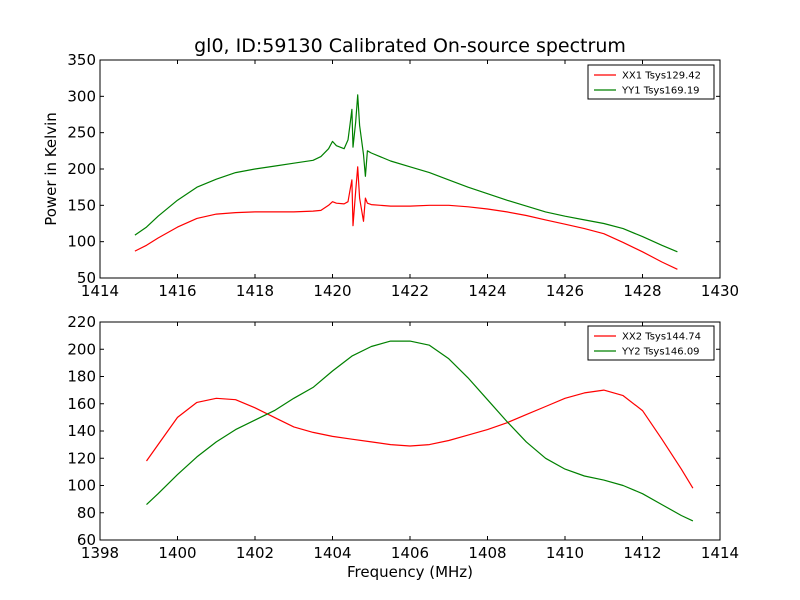 The height and width of the screenshot is (600, 800). I want to click on y-tick-label: 150, so click(81, 205).